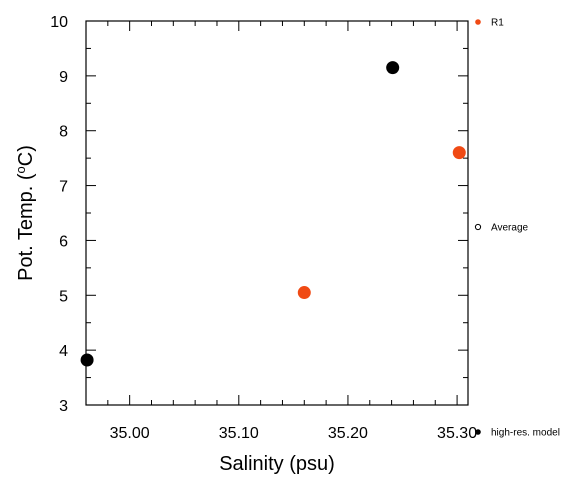  I want to click on y-axis-title: Pot. Temp. (oC), so click(25, 213).